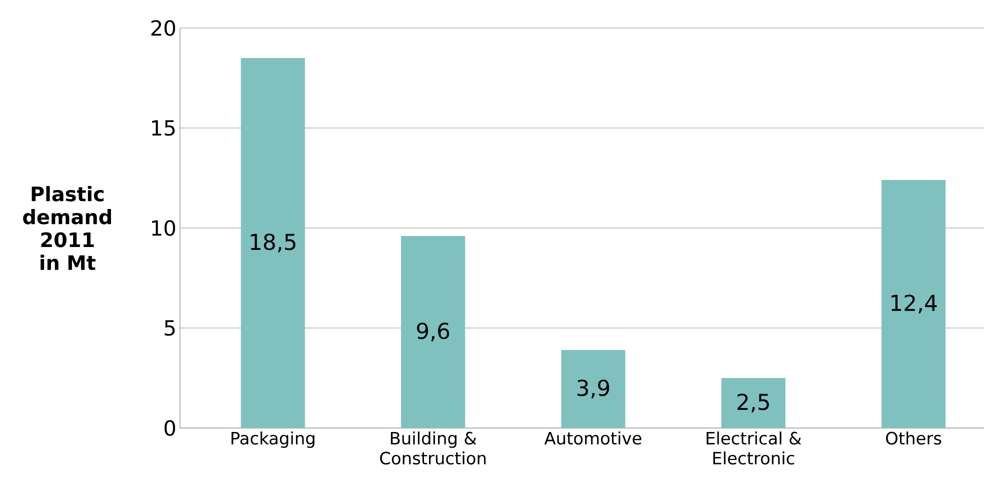 The height and width of the screenshot is (495, 984). What do you see at coordinates (163, 28) in the screenshot?
I see `y-tick-label: 20` at bounding box center [163, 28].